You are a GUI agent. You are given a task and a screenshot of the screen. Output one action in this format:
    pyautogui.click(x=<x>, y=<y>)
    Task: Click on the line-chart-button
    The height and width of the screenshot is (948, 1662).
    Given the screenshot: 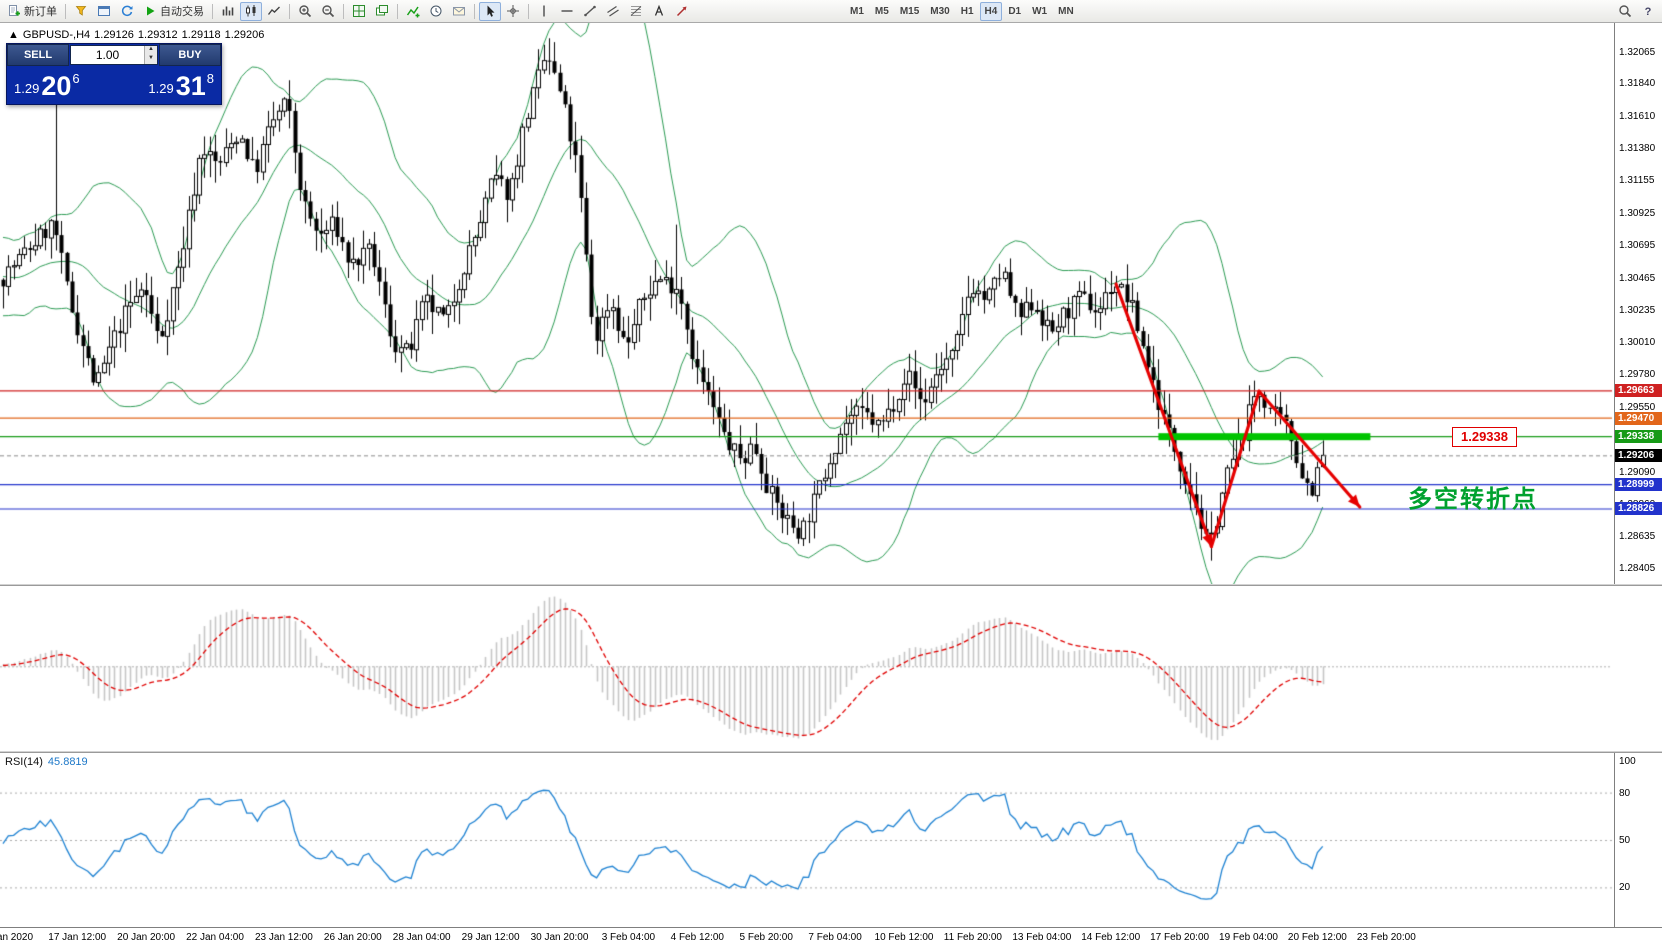 What is the action you would take?
    pyautogui.click(x=274, y=11)
    